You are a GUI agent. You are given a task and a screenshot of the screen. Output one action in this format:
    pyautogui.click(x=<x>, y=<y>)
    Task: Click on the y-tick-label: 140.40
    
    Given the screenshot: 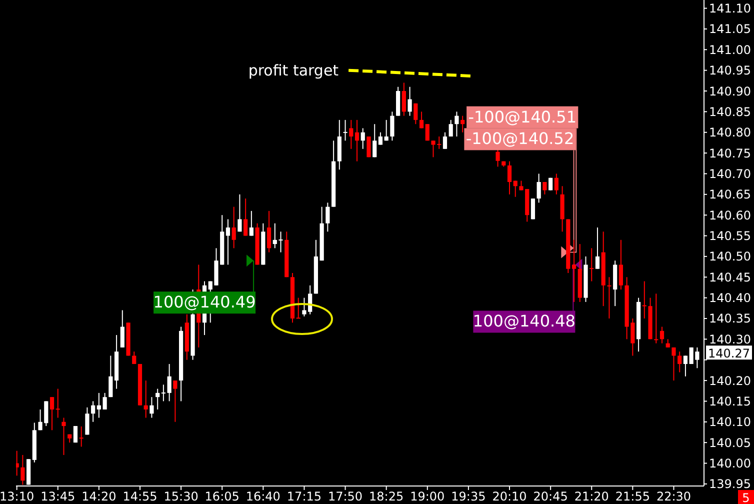 What is the action you would take?
    pyautogui.click(x=730, y=298)
    